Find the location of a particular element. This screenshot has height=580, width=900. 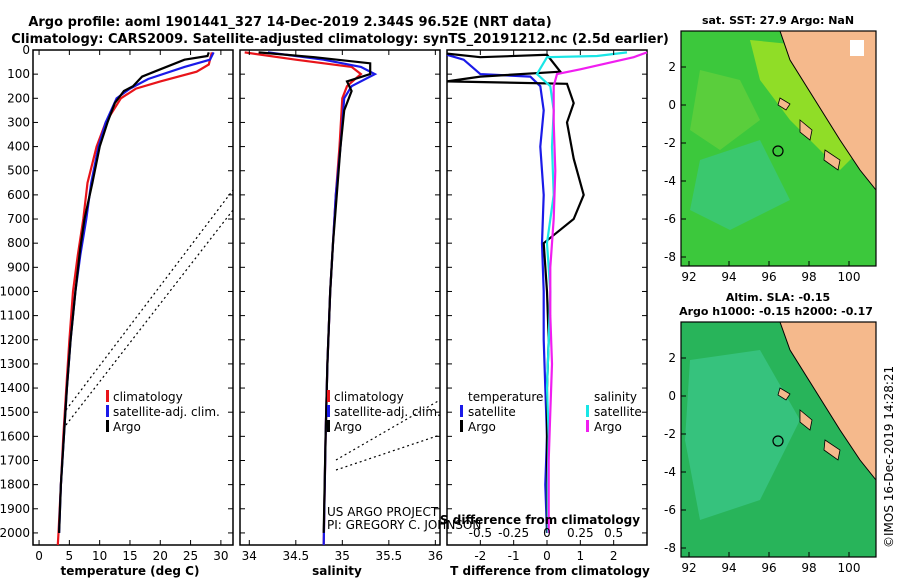

x-tick-label: 10 is located at coordinates (99, 556).